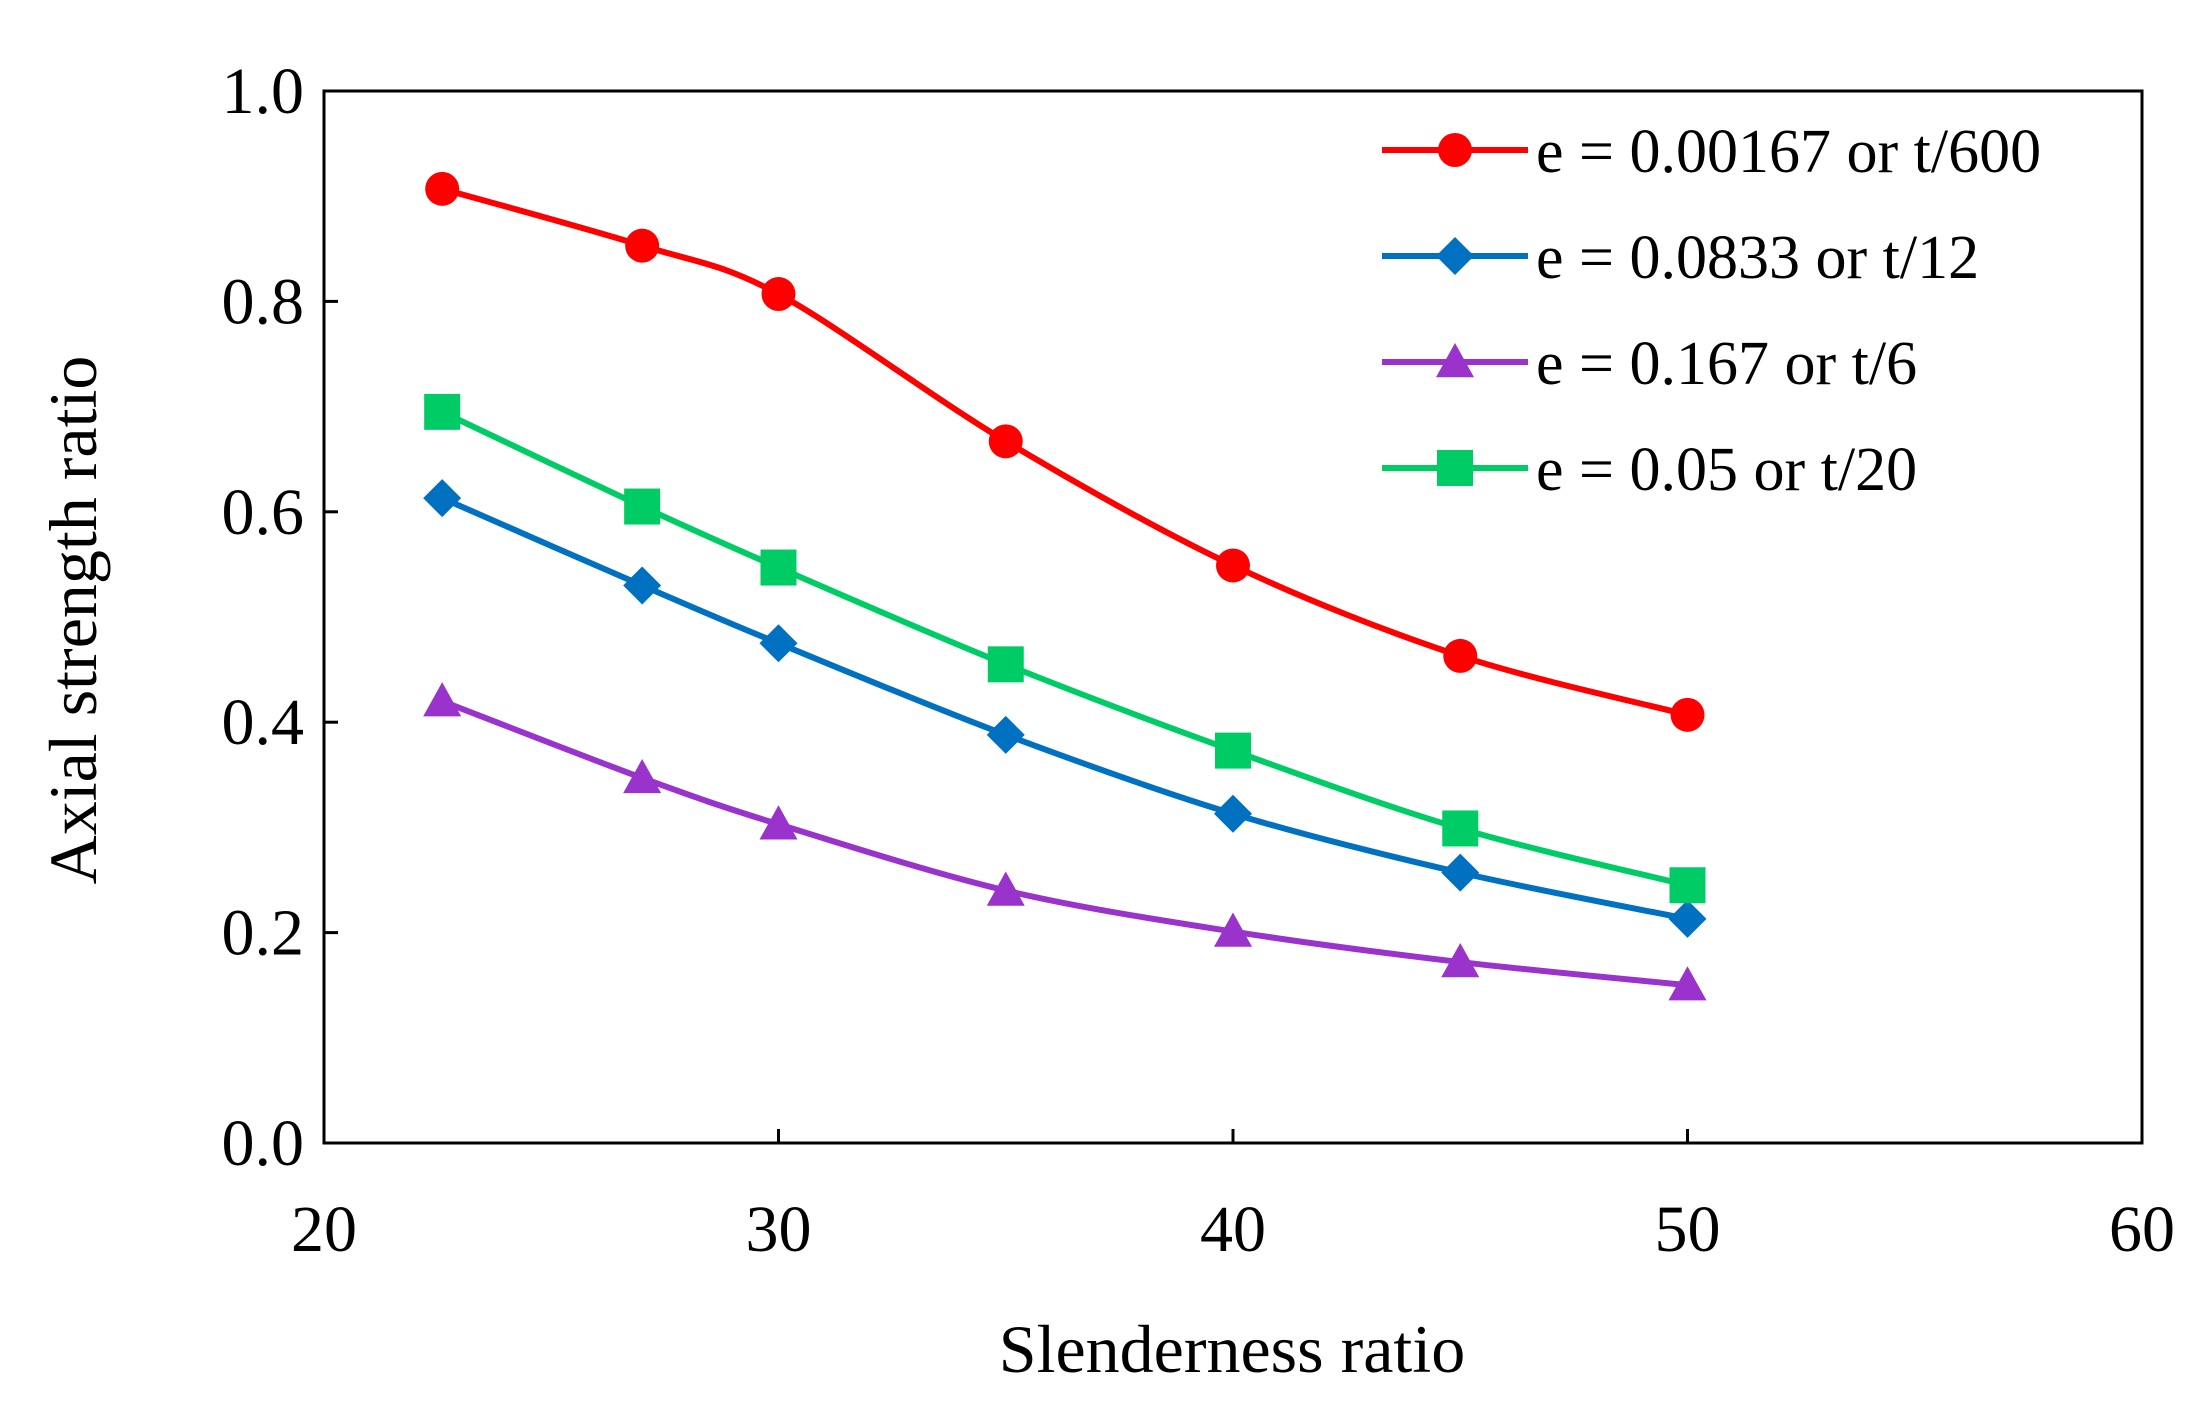 The image size is (2208, 1419). Describe the element at coordinates (263, 722) in the screenshot. I see `y-tick-label: 0.4` at that location.